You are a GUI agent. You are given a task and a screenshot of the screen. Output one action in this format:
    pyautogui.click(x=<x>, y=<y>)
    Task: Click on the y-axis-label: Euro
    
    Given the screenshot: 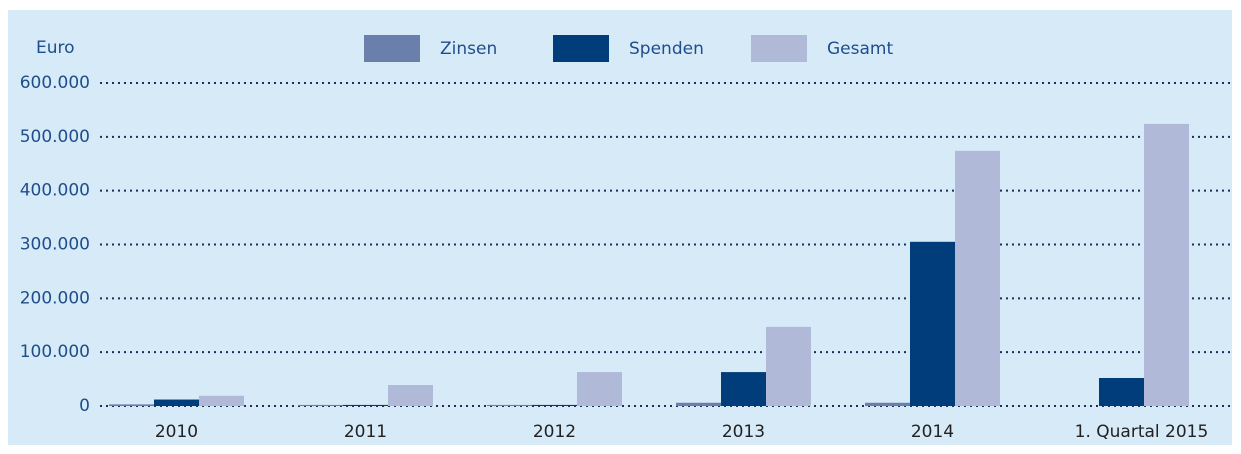 What is the action you would take?
    pyautogui.click(x=55, y=48)
    